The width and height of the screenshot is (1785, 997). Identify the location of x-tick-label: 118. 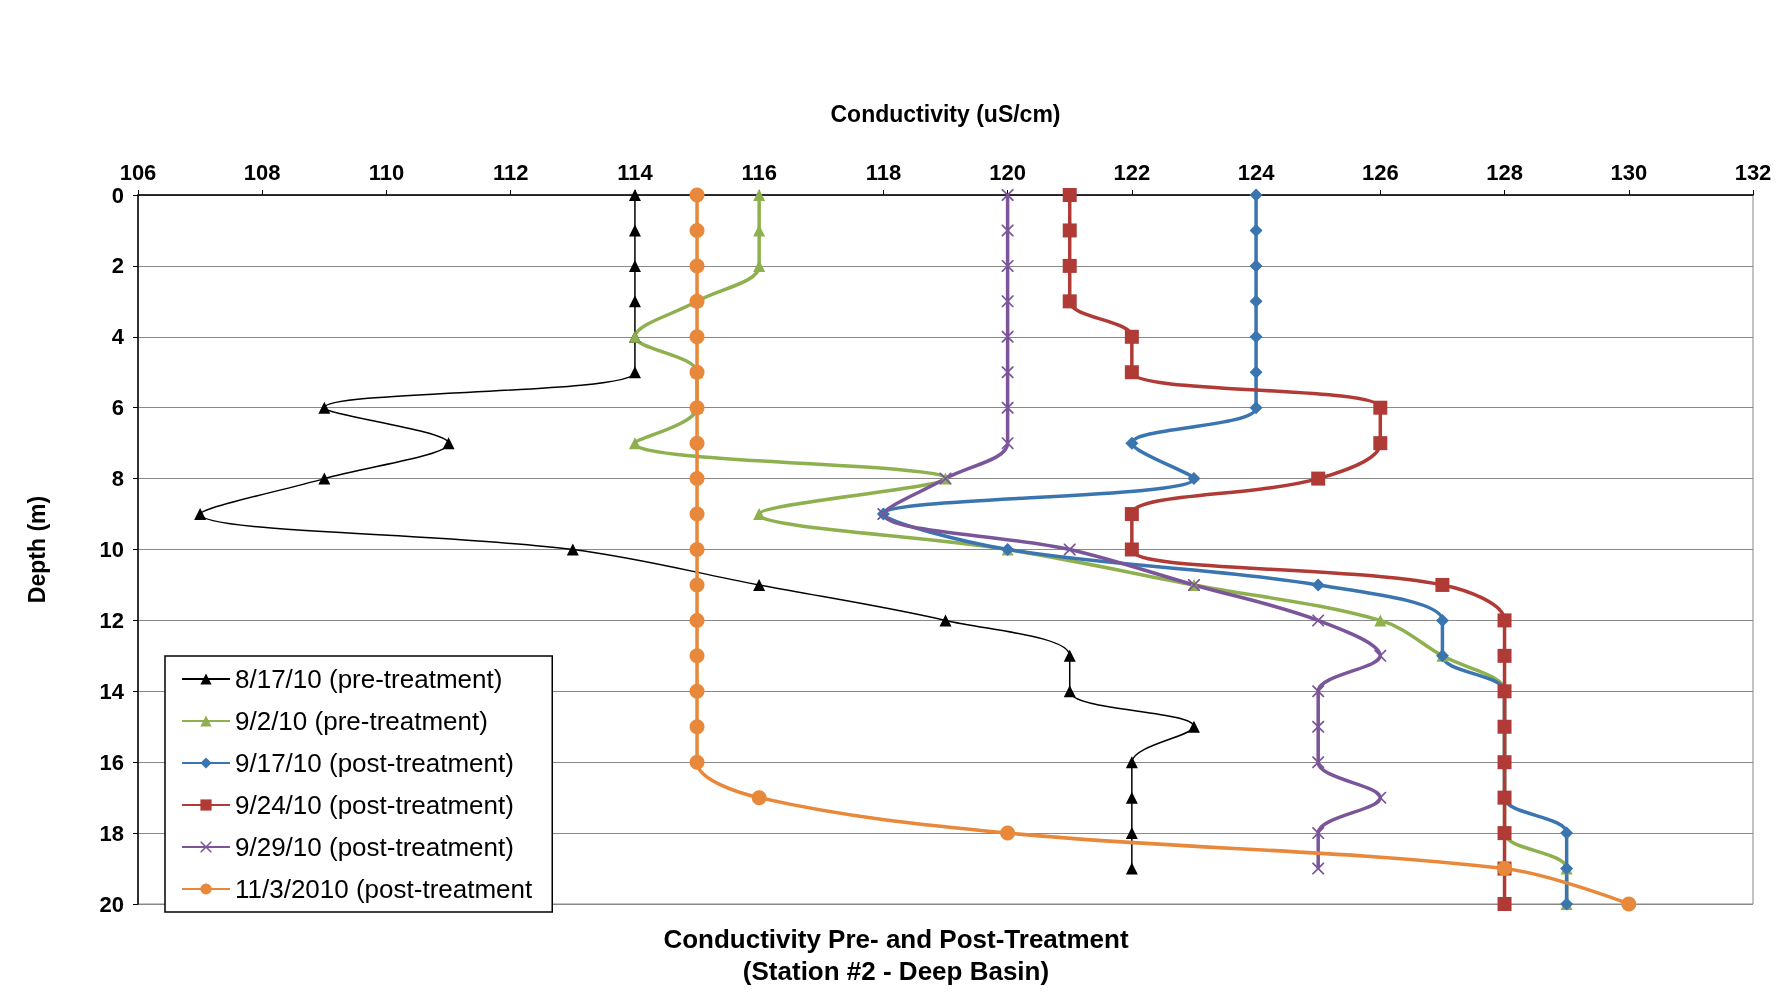
(883, 172).